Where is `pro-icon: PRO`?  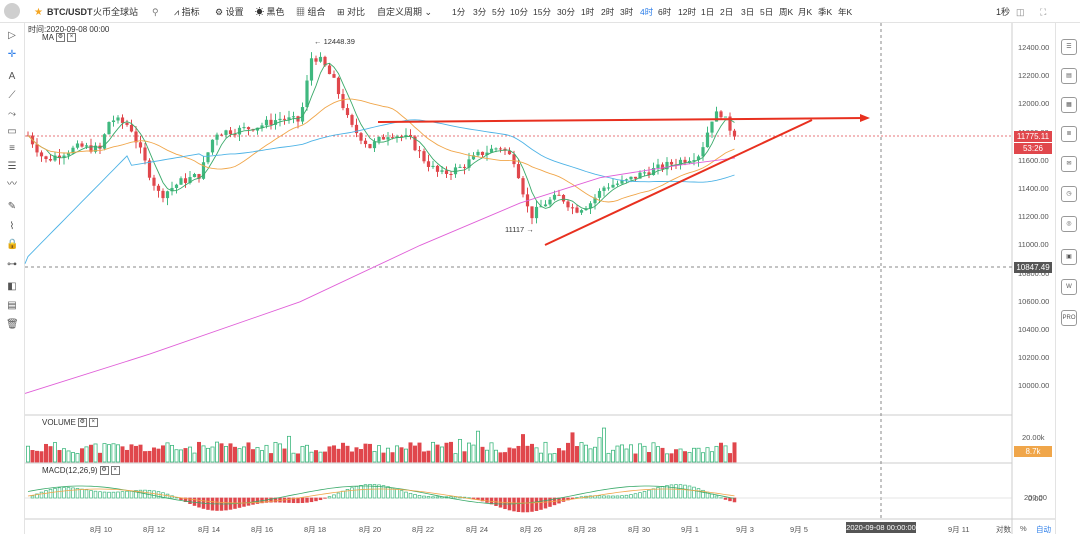 pro-icon: PRO is located at coordinates (1069, 318).